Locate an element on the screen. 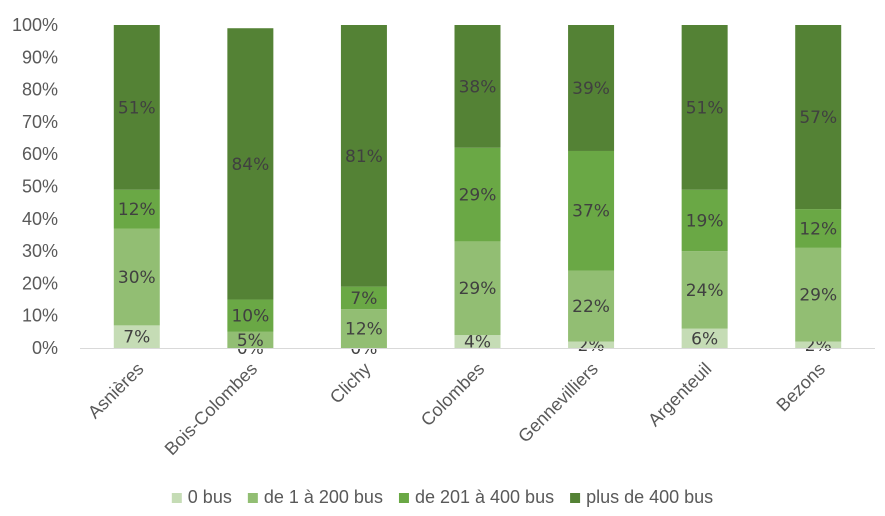 This screenshot has width=885, height=516. data-label: 6% is located at coordinates (704, 339).